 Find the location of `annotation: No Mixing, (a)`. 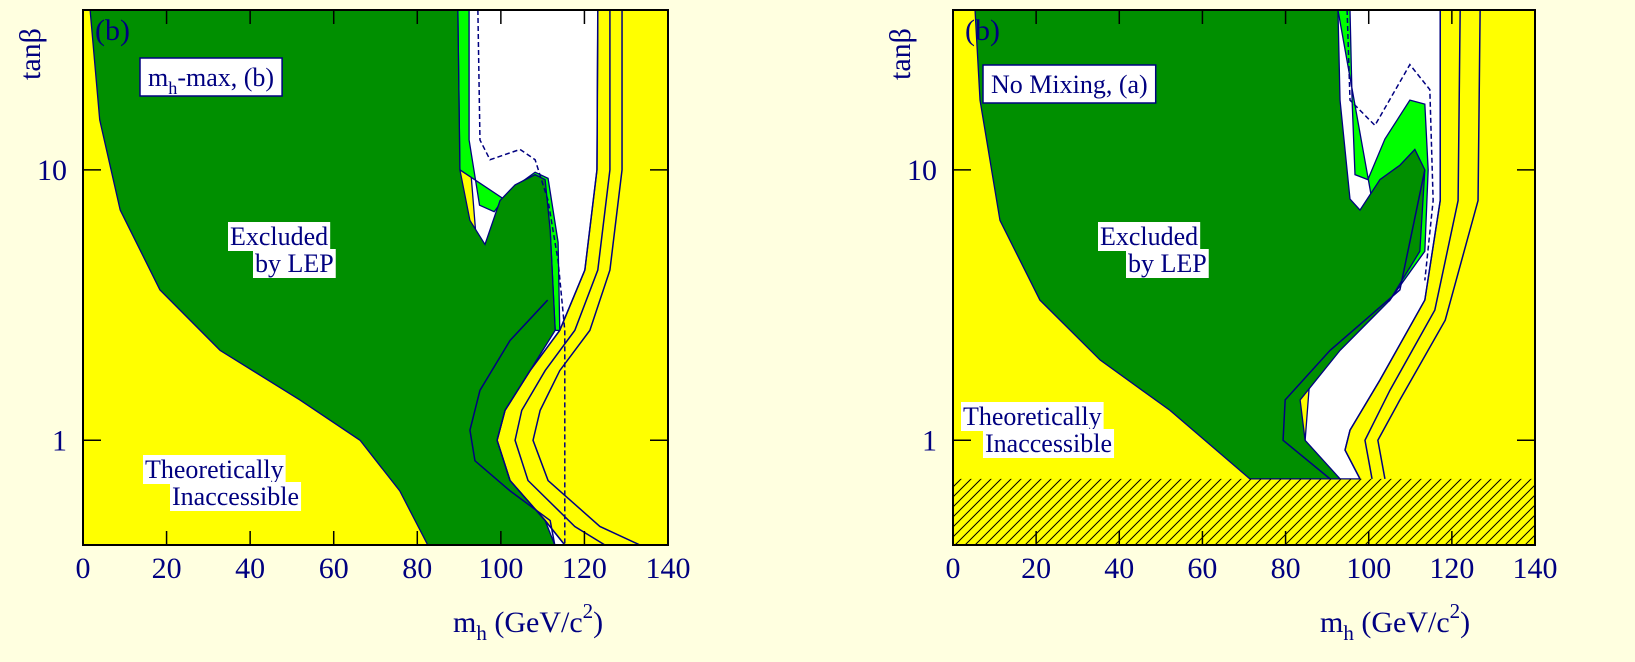

annotation: No Mixing, (a) is located at coordinates (1069, 84).